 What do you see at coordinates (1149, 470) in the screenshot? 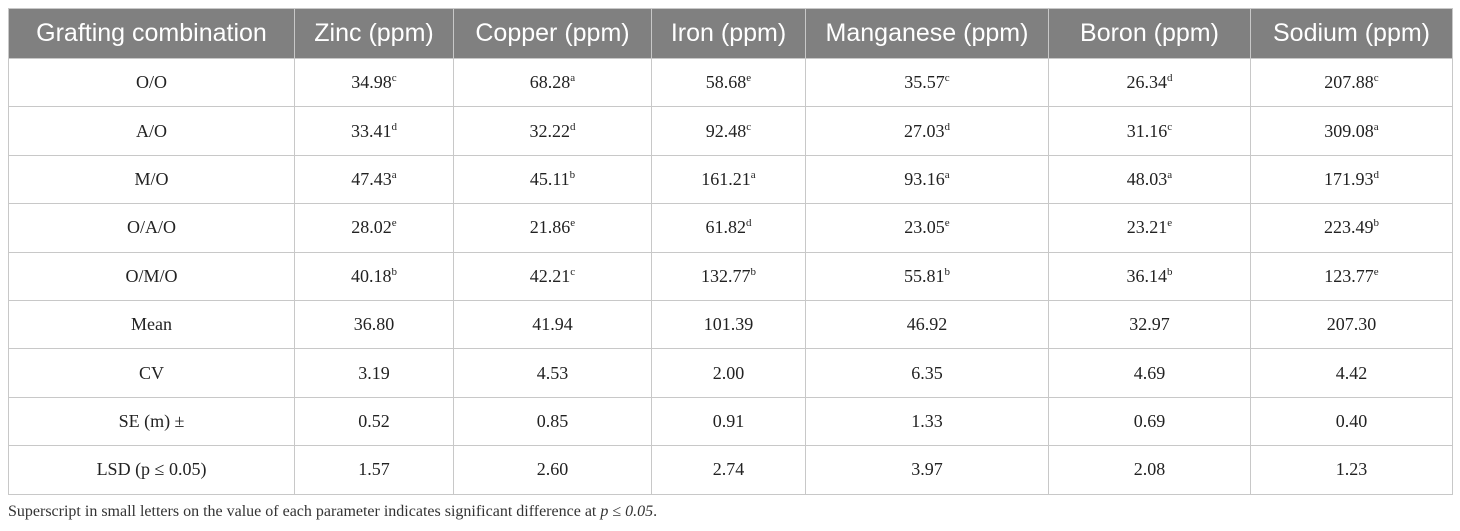
I see `table-cell: 2.08` at bounding box center [1149, 470].